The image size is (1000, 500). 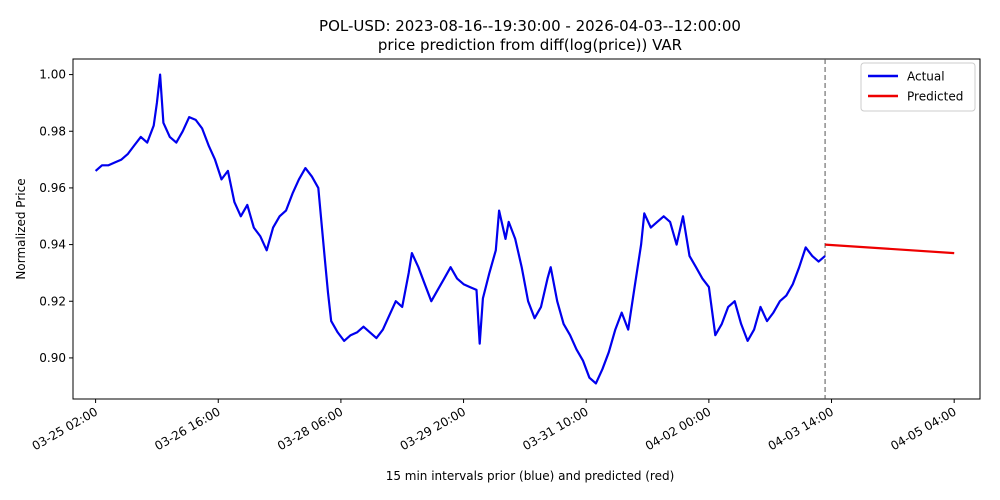 What do you see at coordinates (555, 428) in the screenshot?
I see `x-tick-label: 03-31 10:00` at bounding box center [555, 428].